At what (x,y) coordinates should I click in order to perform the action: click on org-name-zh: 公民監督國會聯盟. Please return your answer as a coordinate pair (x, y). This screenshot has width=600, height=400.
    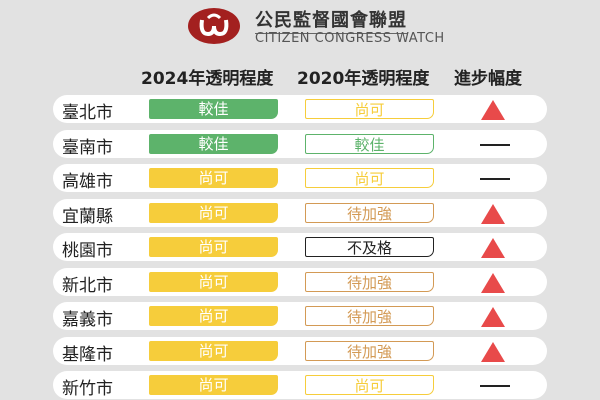
    Looking at the image, I should click on (331, 20).